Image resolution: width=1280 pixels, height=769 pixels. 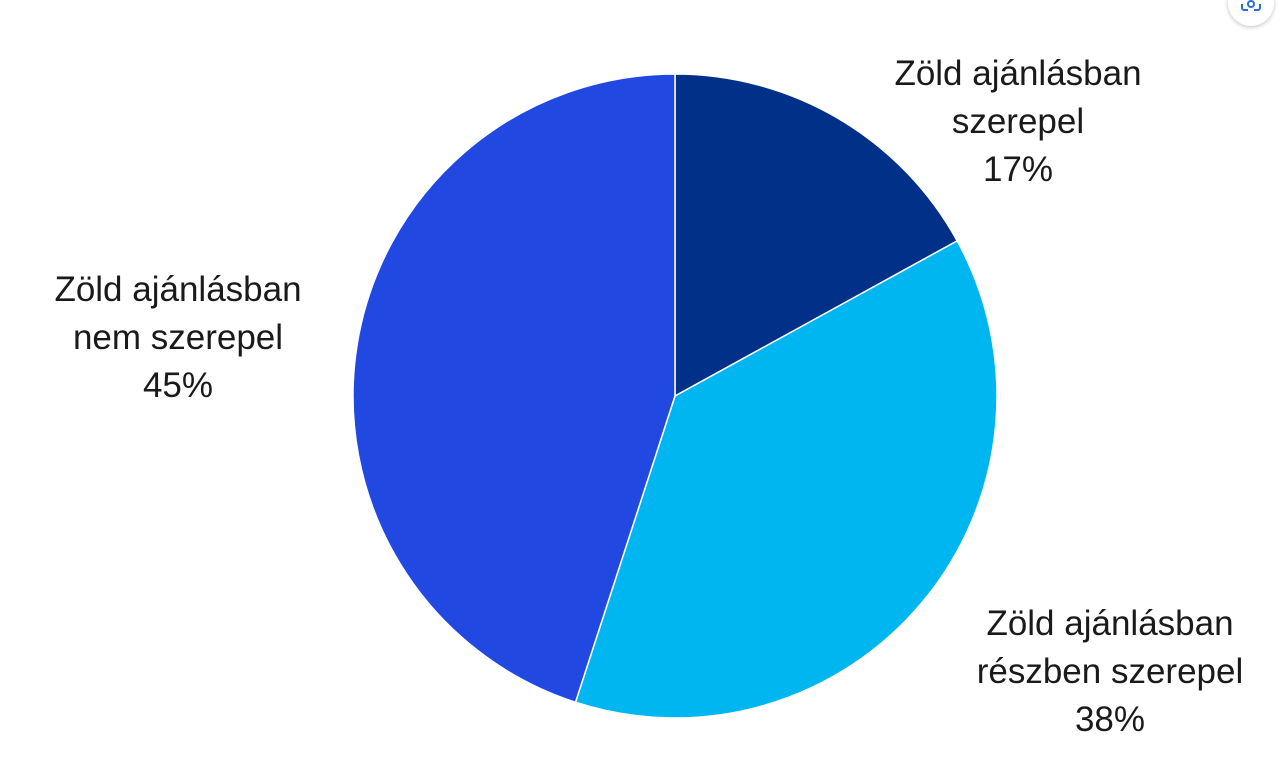 What do you see at coordinates (178, 385) in the screenshot?
I see `value-label: 45%` at bounding box center [178, 385].